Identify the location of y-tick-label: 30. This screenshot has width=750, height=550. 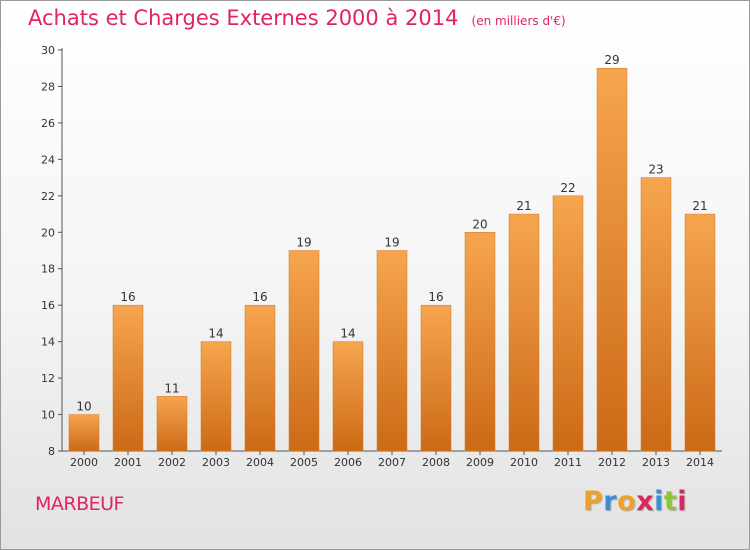
(48, 50).